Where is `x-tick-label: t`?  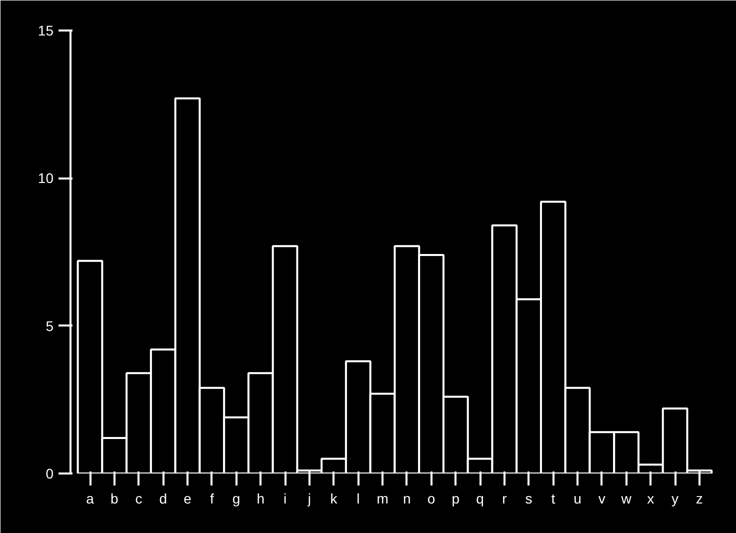
x-tick-label: t is located at coordinates (553, 498).